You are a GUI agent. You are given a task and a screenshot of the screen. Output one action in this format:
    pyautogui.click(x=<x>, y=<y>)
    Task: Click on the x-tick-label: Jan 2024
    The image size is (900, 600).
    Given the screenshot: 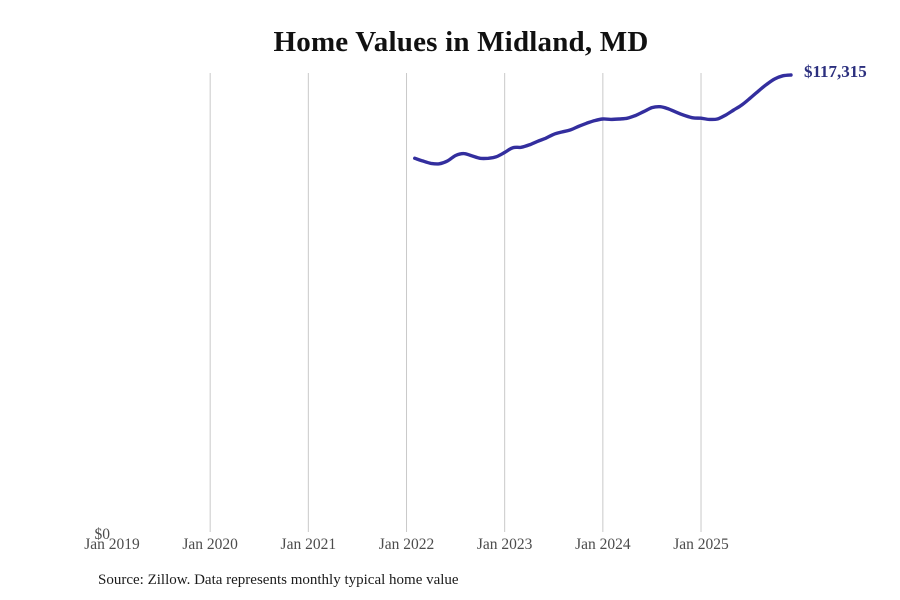 What is the action you would take?
    pyautogui.click(x=603, y=544)
    